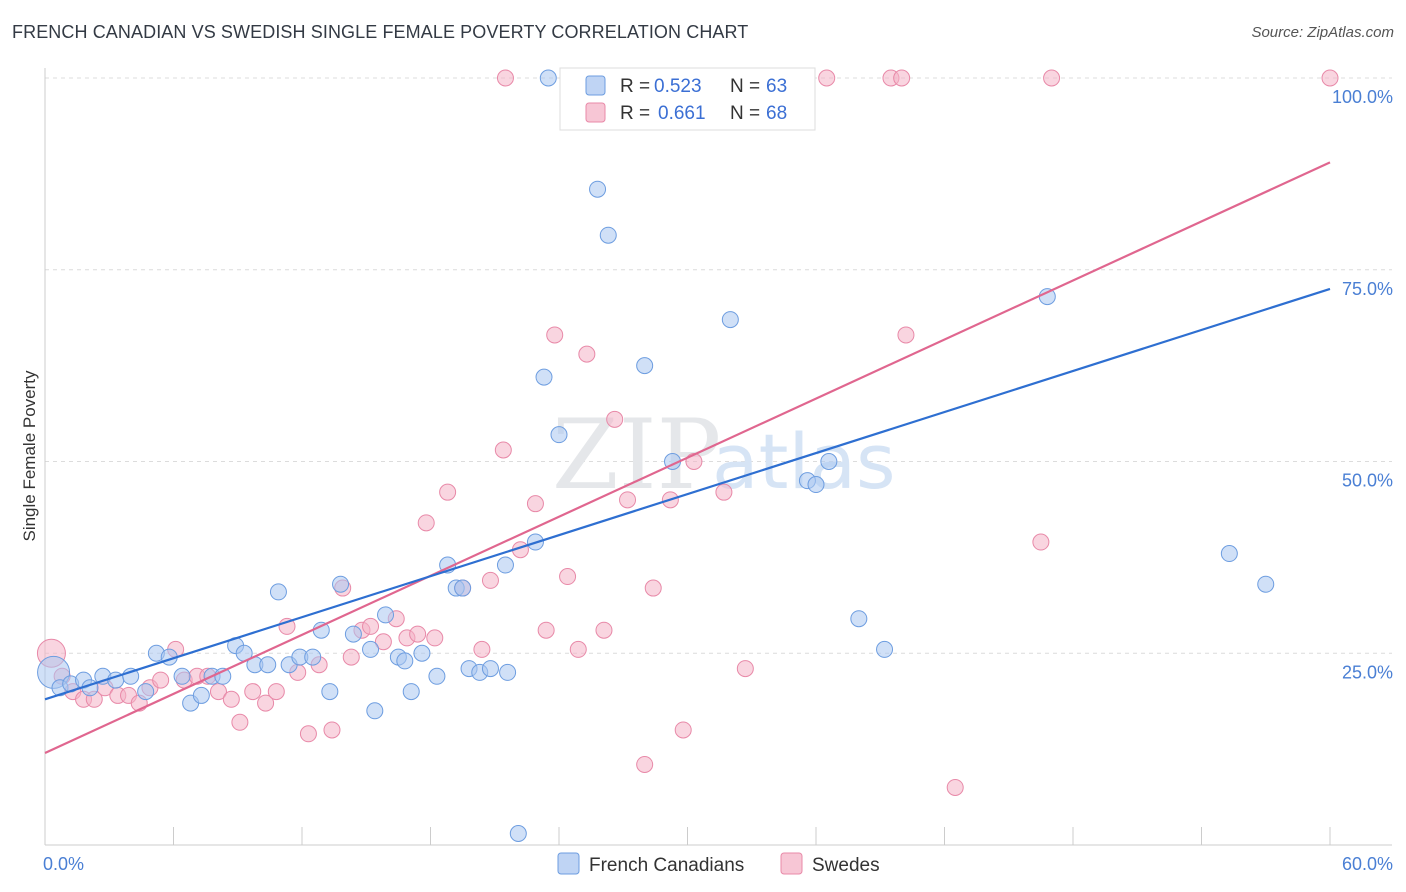 The image size is (1406, 892). Describe the element at coordinates (635, 113) in the screenshot. I see `legend-r-label-2: R =` at that location.